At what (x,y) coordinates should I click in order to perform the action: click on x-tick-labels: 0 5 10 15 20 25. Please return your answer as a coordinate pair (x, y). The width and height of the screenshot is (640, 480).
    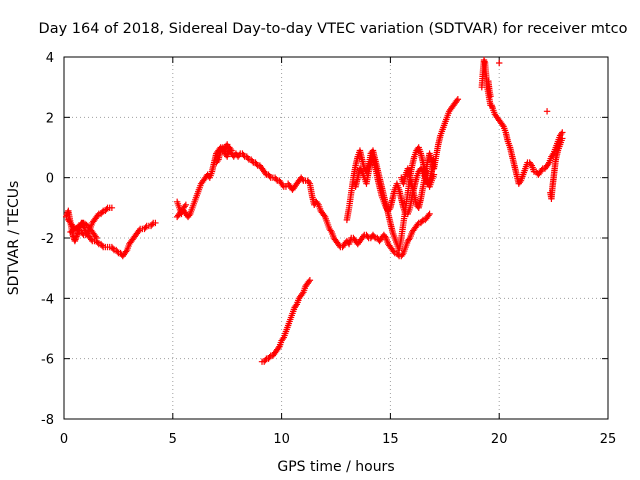
    Looking at the image, I should click on (338, 439).